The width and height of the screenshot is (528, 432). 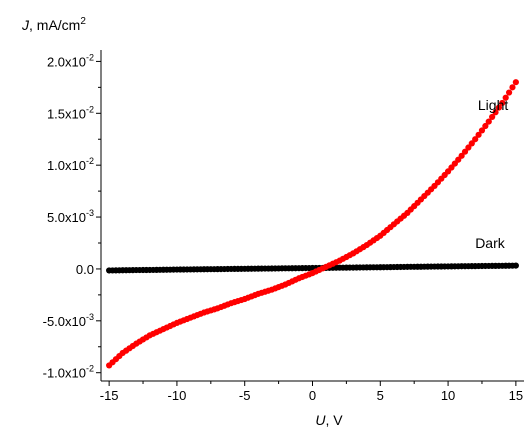 I want to click on x-tick-label: 10, so click(x=448, y=395).